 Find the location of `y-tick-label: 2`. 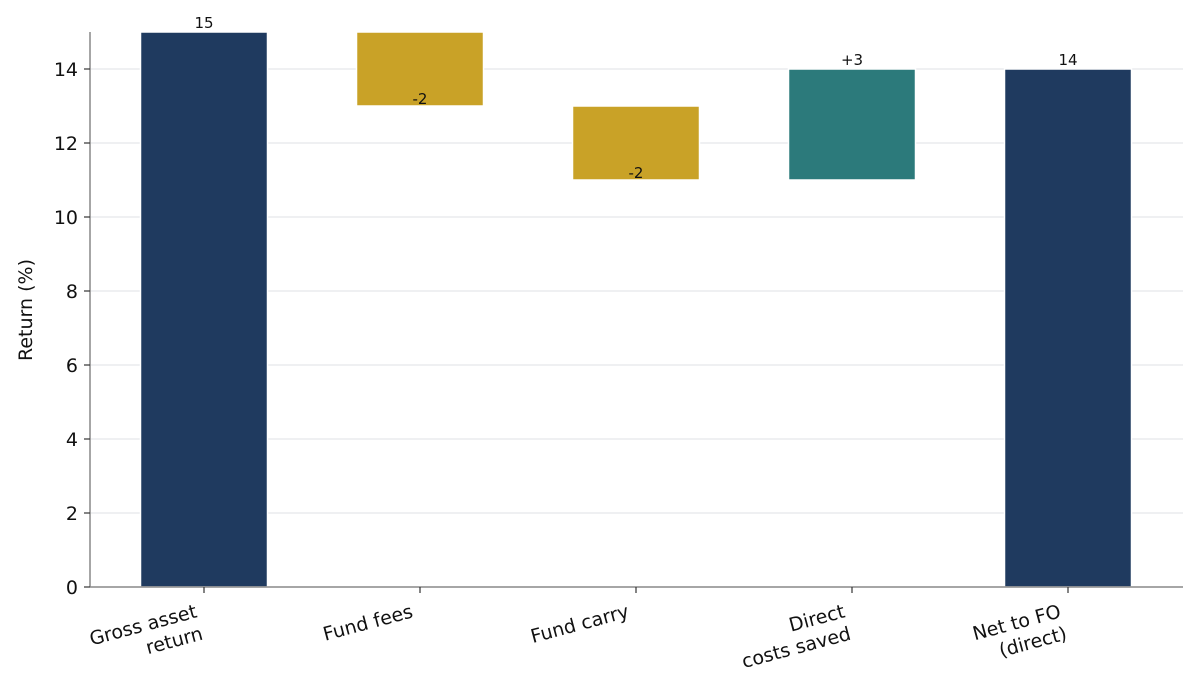

y-tick-label: 2 is located at coordinates (72, 514).